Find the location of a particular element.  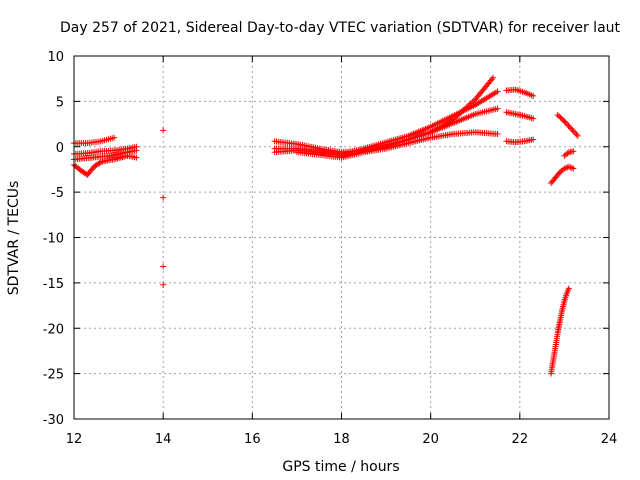

series-early-d is located at coordinates (105, 165).